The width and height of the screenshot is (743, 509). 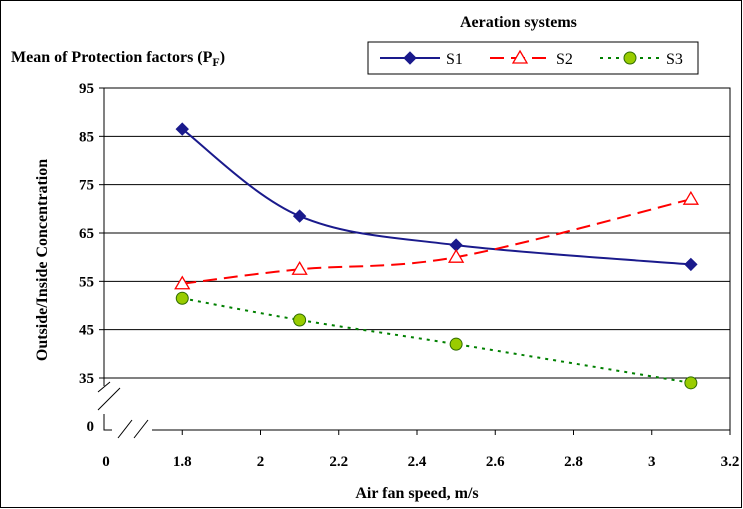 I want to click on legend-title: Aeration systems, so click(x=518, y=22).